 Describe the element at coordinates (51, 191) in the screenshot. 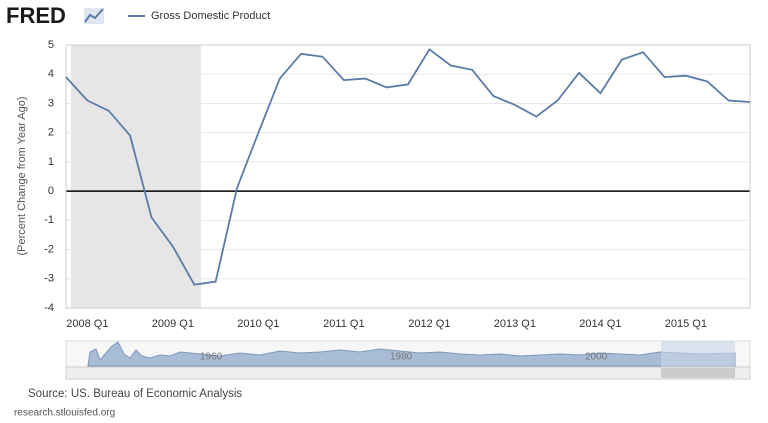

I see `y-tick-label: 0` at that location.